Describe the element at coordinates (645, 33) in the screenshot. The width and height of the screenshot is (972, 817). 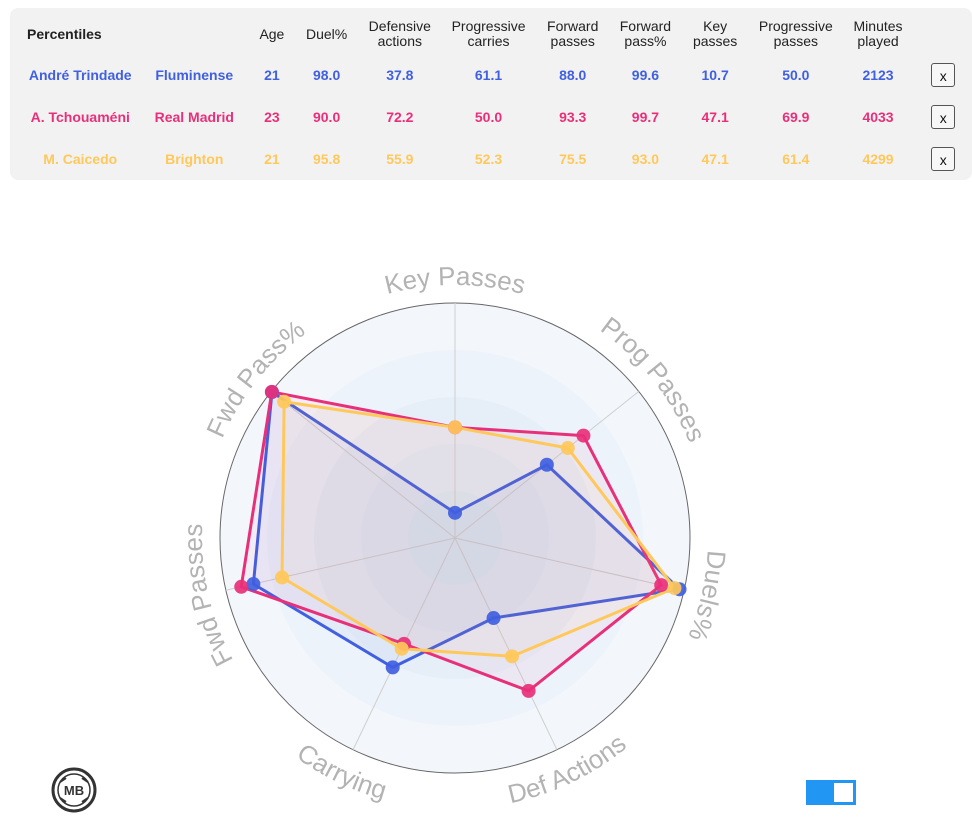
I see `header-fwdpct: Forward pass%` at that location.